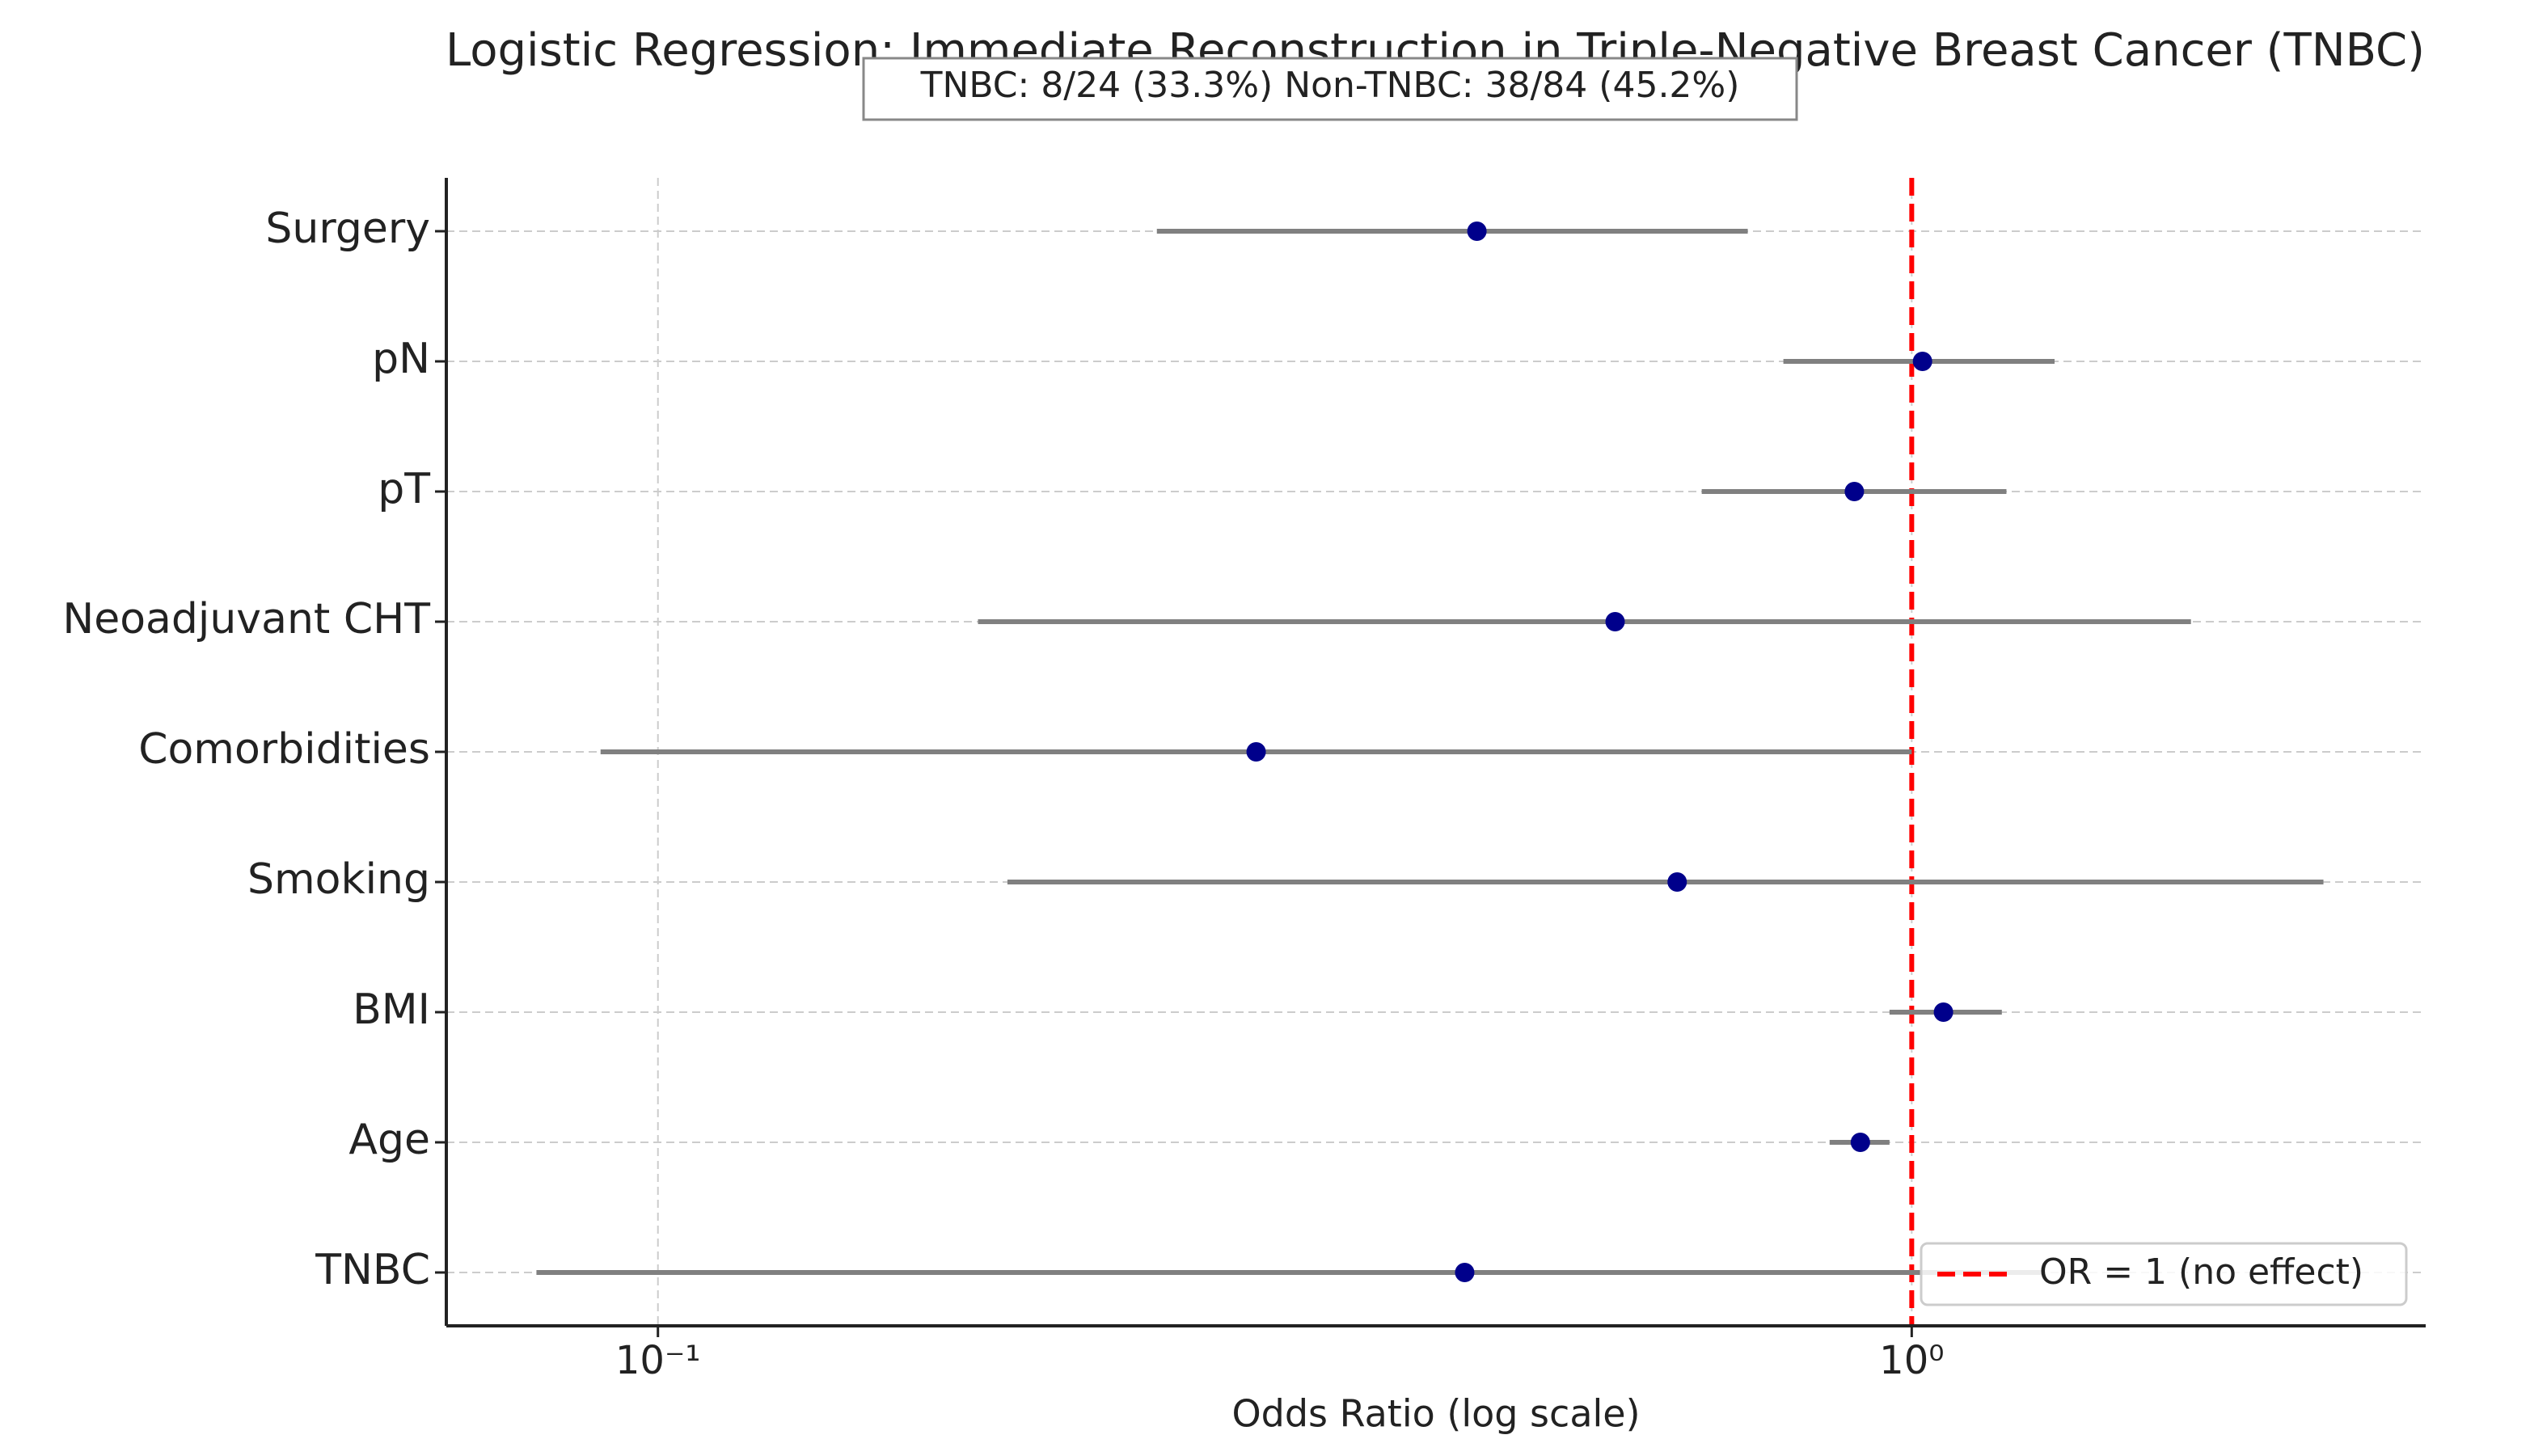 Image resolution: width=2530 pixels, height=1456 pixels. Describe the element at coordinates (2201, 1272) in the screenshot. I see `legend-label: OR = 1 (no effect)` at that location.